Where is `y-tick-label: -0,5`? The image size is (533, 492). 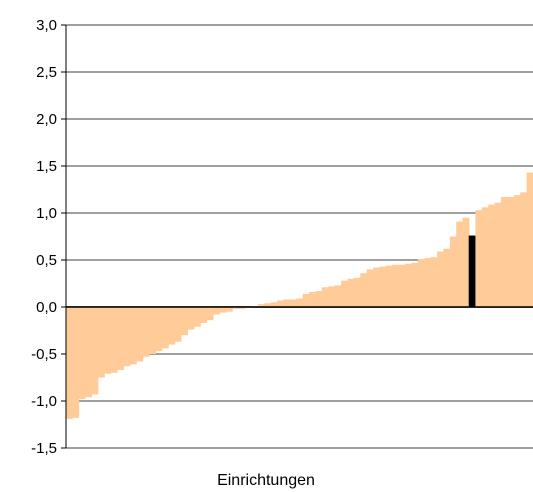 y-tick-label: -0,5 is located at coordinates (44, 354).